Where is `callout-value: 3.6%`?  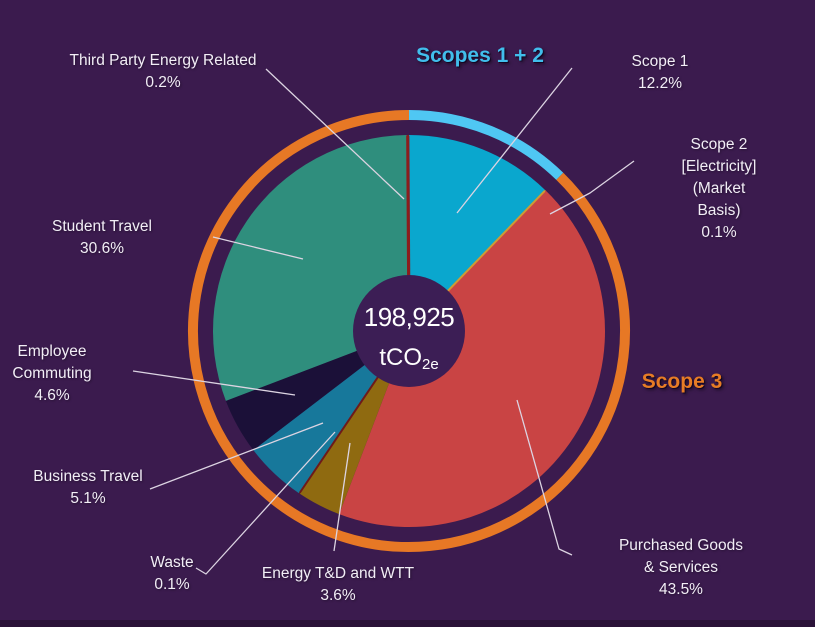
callout-value: 3.6% is located at coordinates (338, 595).